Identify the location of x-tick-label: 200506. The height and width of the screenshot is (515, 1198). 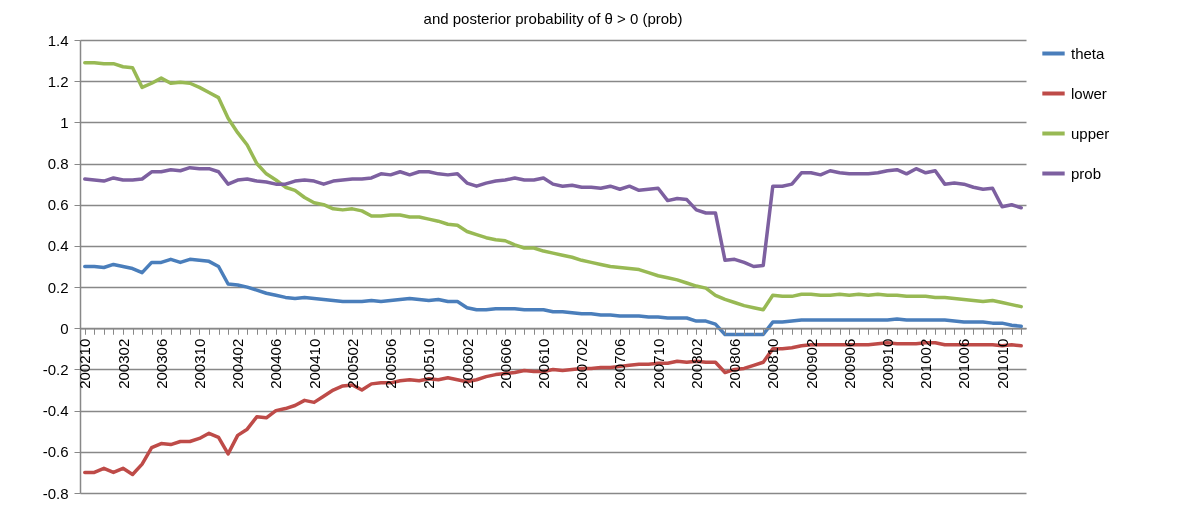
(391, 363).